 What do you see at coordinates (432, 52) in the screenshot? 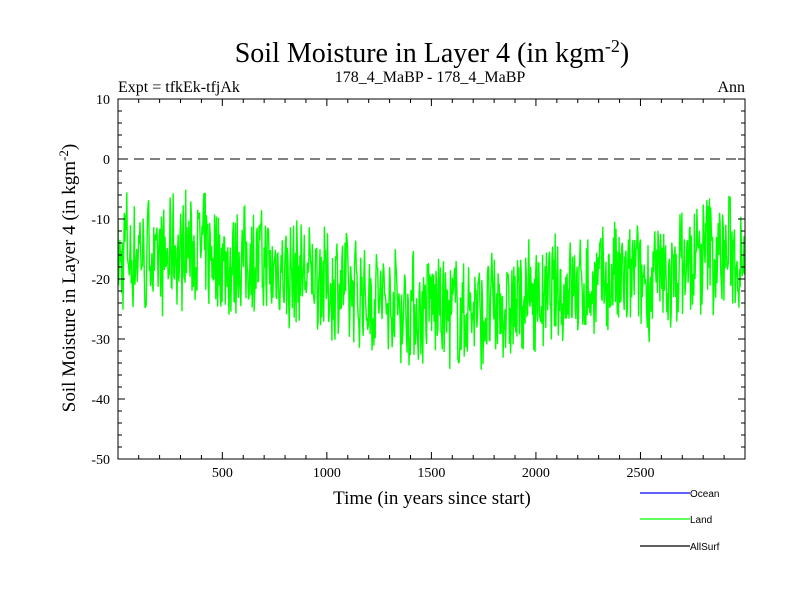
I see `chart-title: Soil Moisture in Layer 4 (in kgm-2)` at bounding box center [432, 52].